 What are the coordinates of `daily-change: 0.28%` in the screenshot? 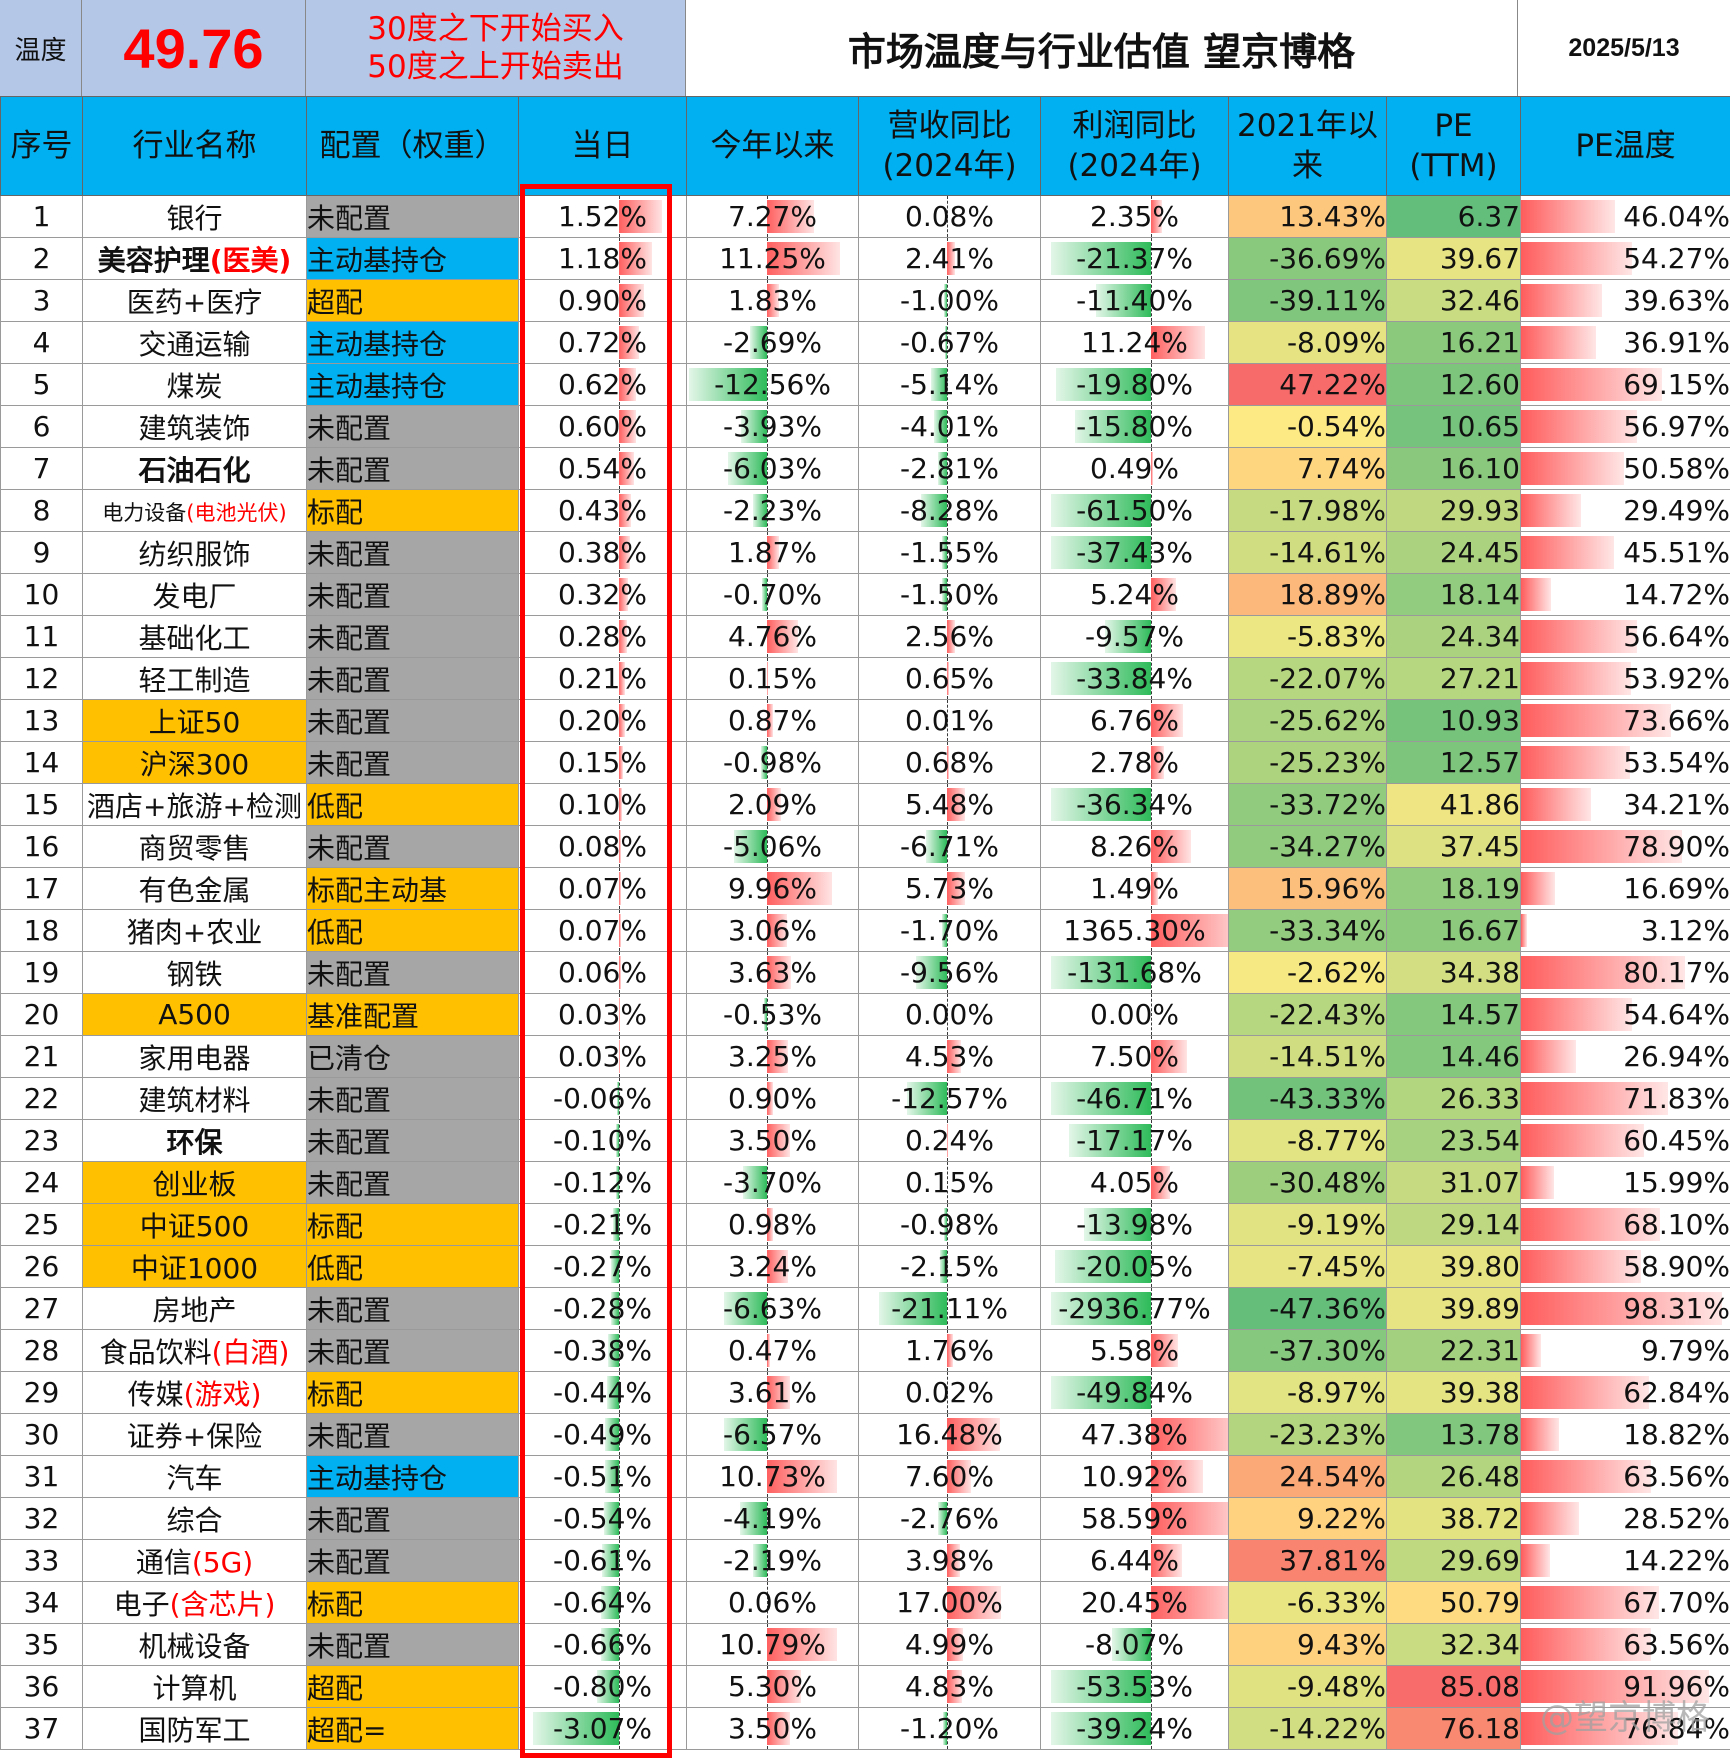 It's located at (602, 636).